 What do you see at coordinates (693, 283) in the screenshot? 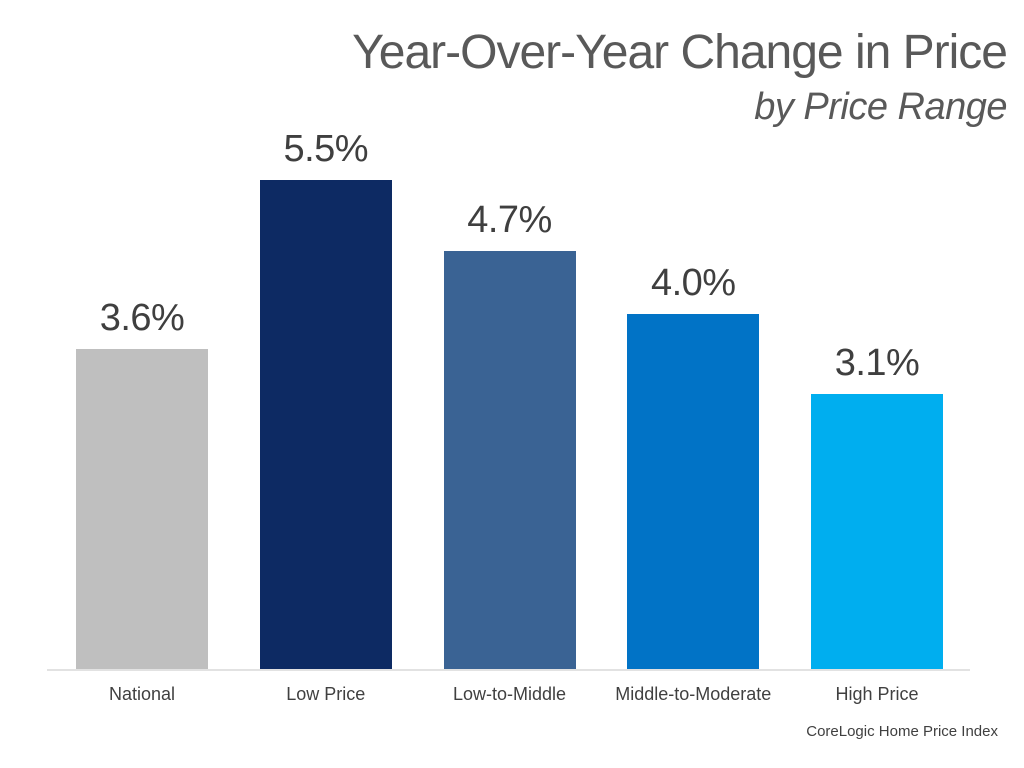
I see `bar-value-label: 4.0%` at bounding box center [693, 283].